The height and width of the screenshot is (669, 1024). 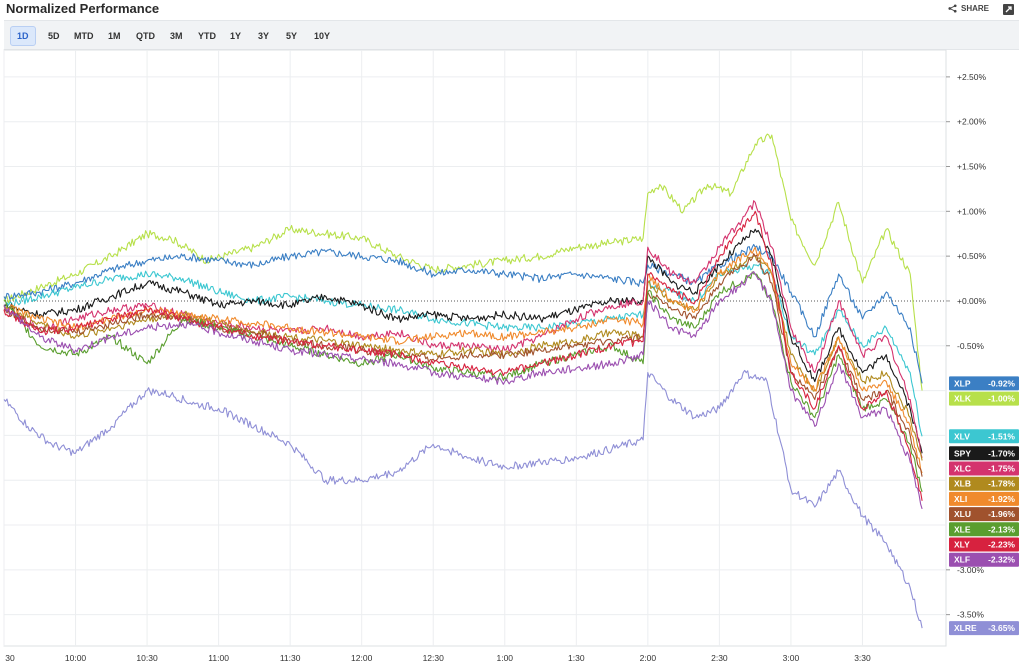 What do you see at coordinates (176, 36) in the screenshot?
I see `range-button-3m: 3M` at bounding box center [176, 36].